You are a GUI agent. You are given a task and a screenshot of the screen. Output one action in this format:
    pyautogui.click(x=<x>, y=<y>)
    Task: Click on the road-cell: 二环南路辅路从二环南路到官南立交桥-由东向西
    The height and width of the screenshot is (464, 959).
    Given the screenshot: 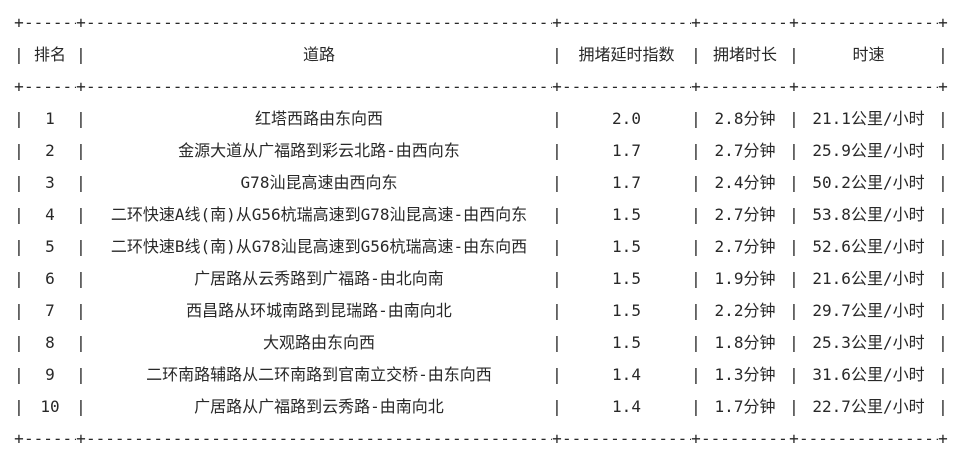 What is the action you would take?
    pyautogui.click(x=319, y=374)
    